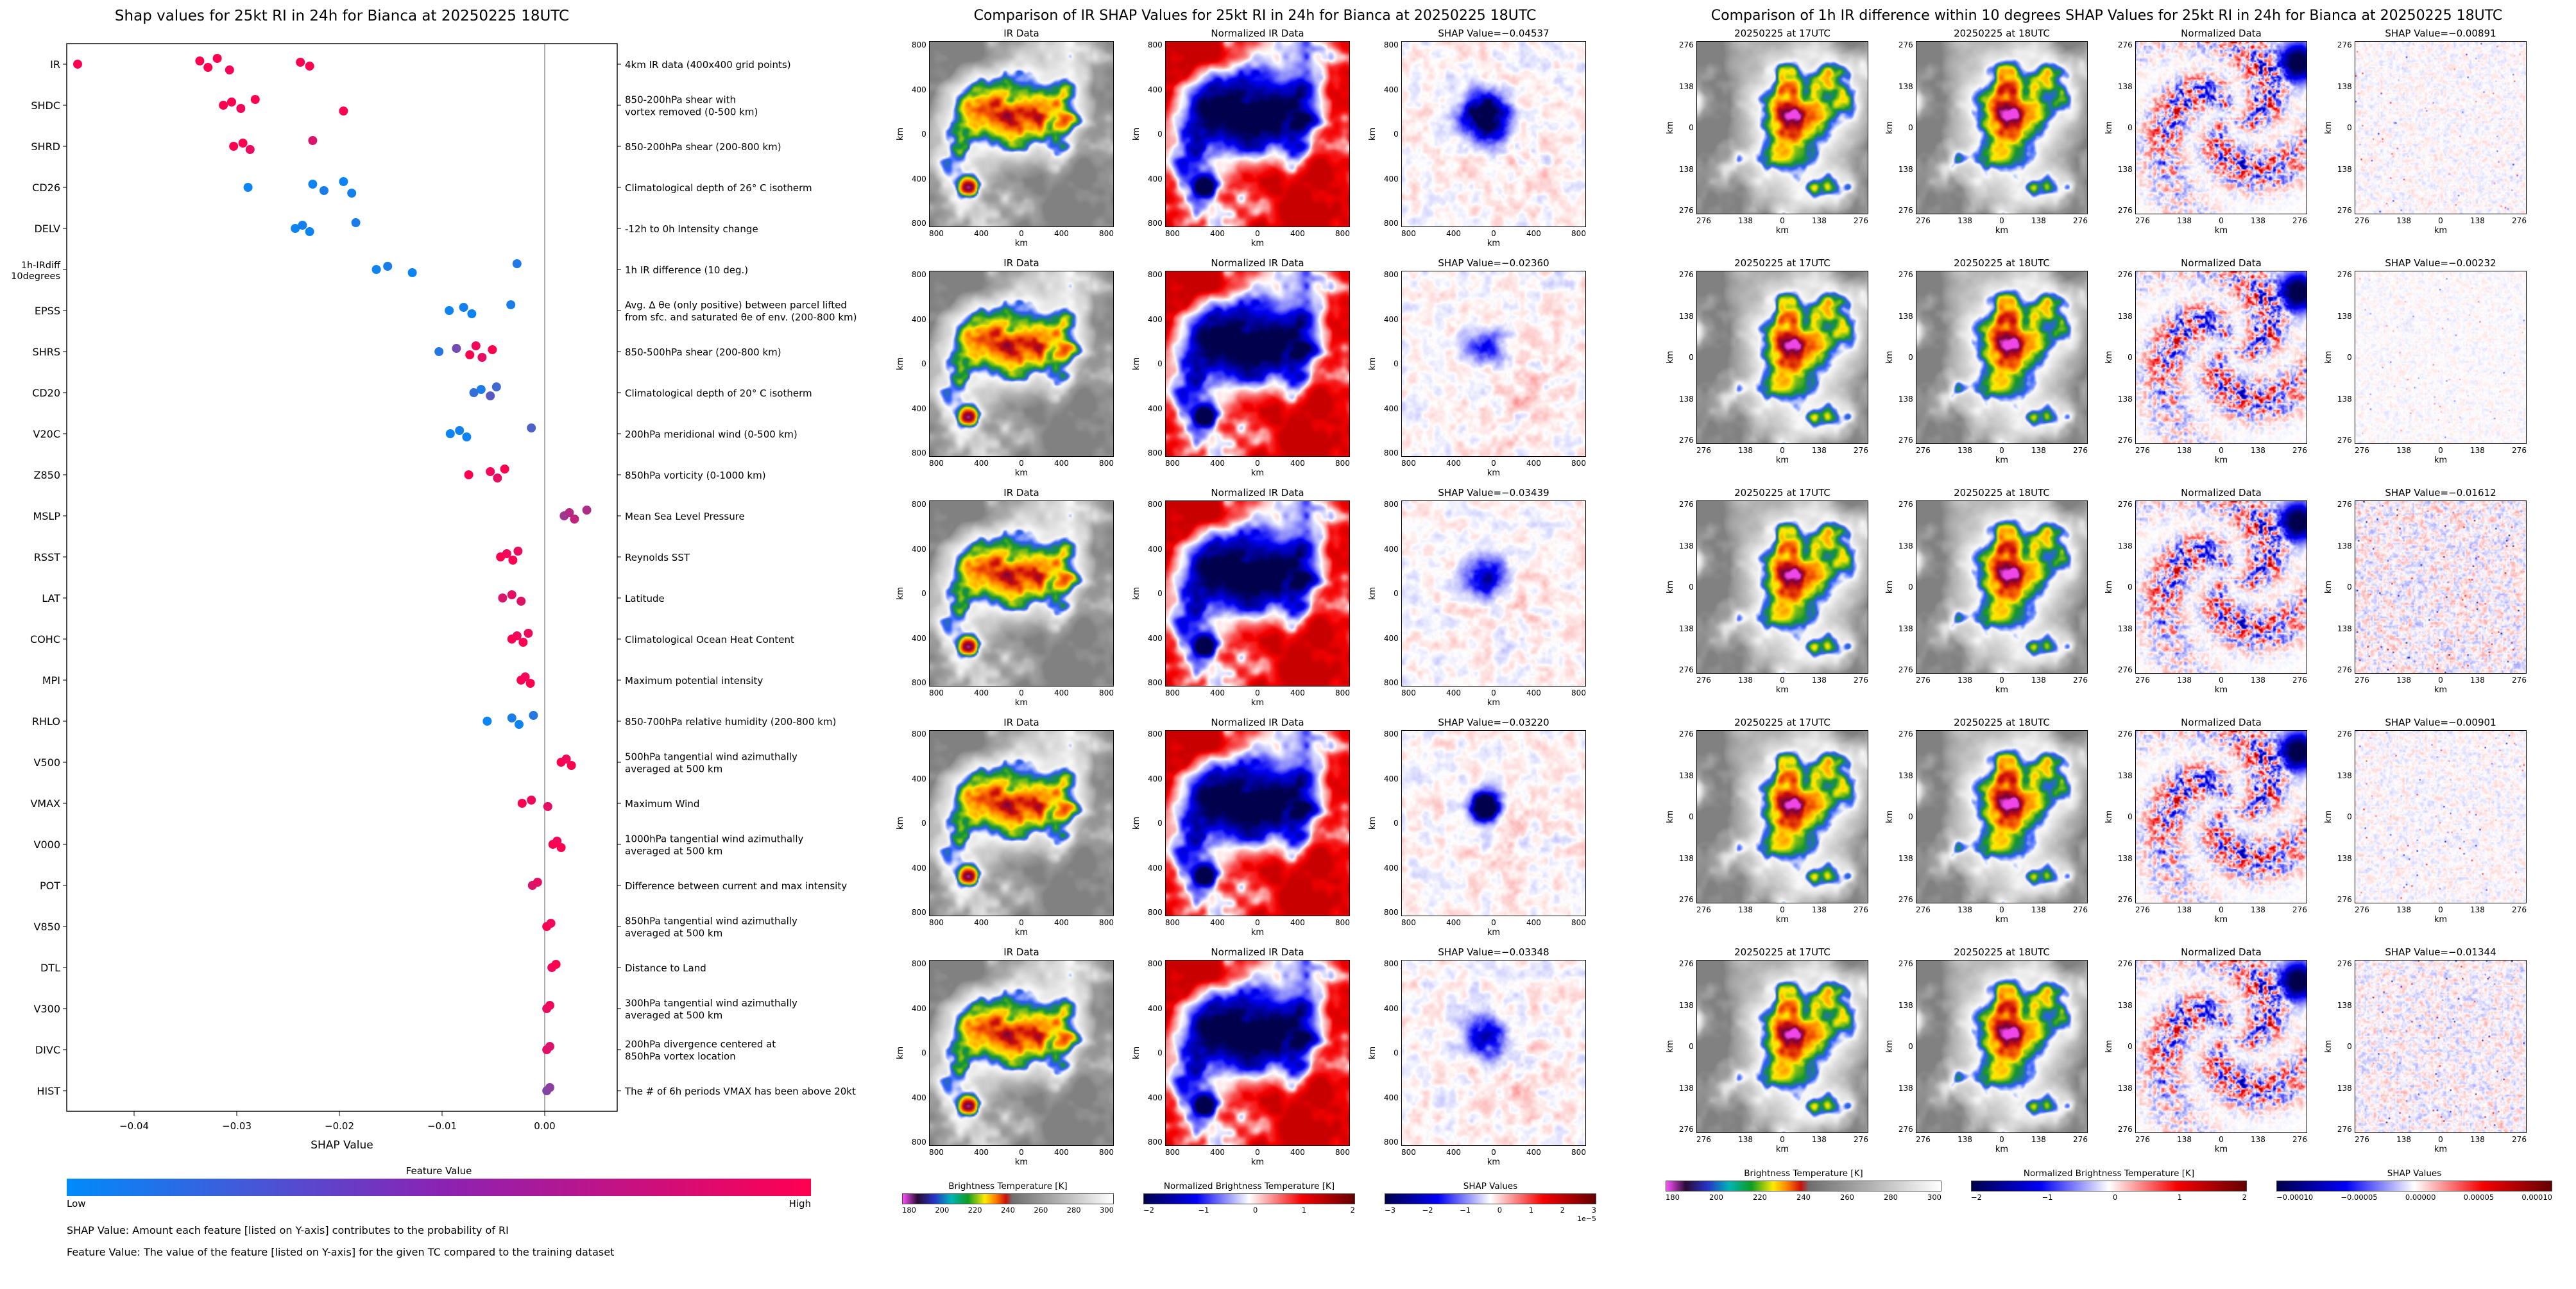 The width and height of the screenshot is (2576, 1289). What do you see at coordinates (2221, 33) in the screenshot?
I see `subplot-title: Normalized Data` at bounding box center [2221, 33].